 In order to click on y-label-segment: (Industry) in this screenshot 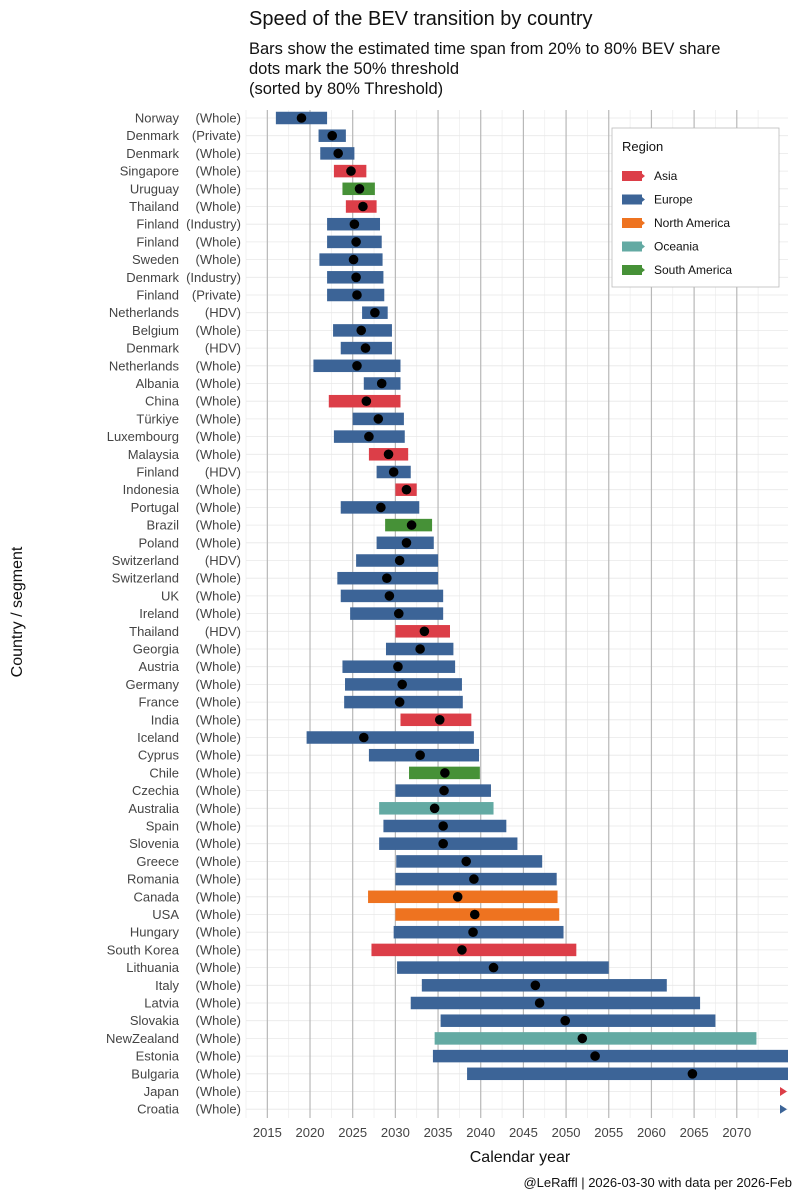, I will do `click(213, 224)`.